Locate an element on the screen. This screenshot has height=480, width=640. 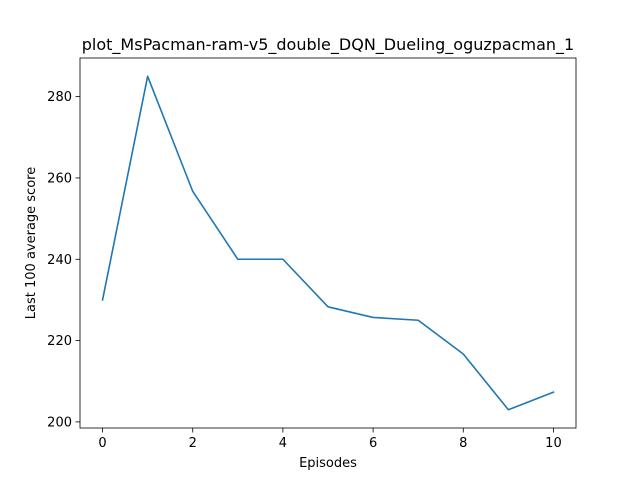
y-axis-label: Last 100 average score is located at coordinates (31, 243).